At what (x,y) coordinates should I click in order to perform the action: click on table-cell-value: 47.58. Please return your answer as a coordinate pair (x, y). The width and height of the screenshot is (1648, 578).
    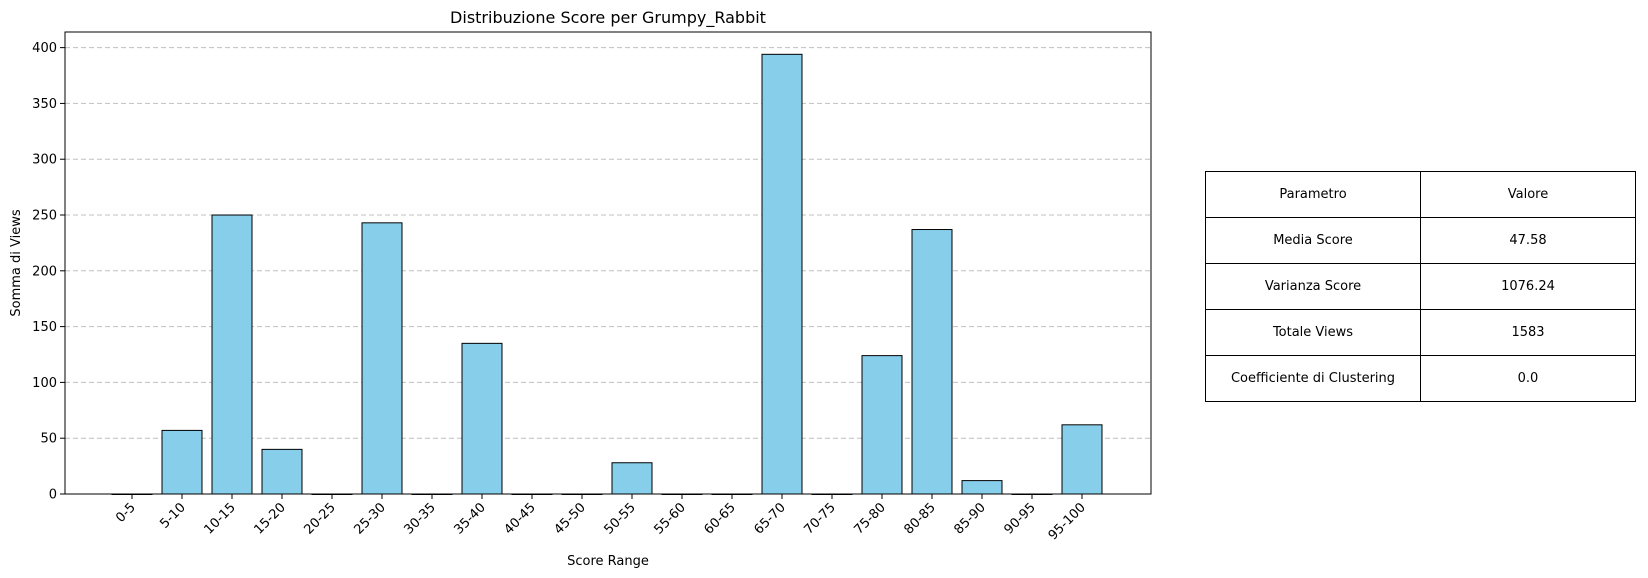
    Looking at the image, I should click on (1528, 240).